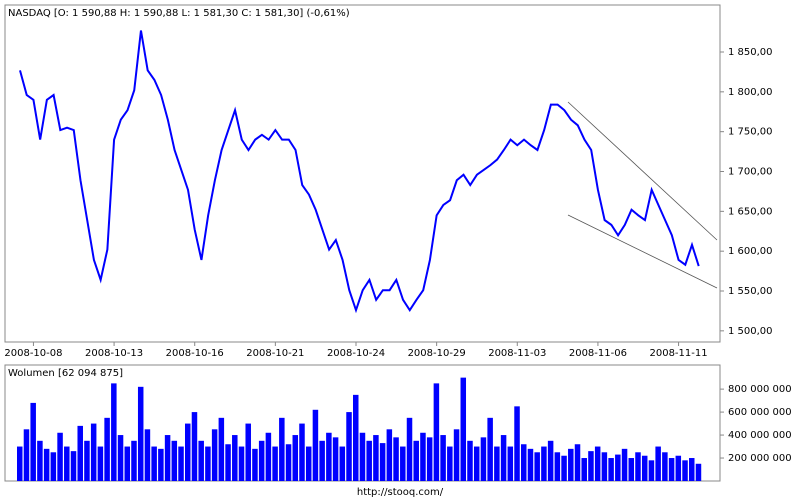  What do you see at coordinates (65, 373) in the screenshot?
I see `volume-title: Wolumen [62 094 875]` at bounding box center [65, 373].